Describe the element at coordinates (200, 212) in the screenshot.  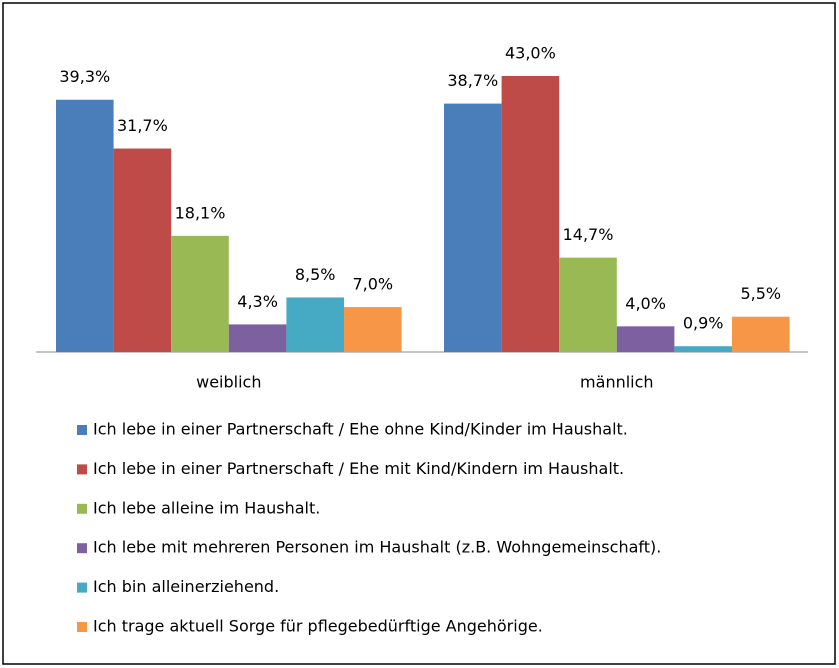
I see `value-label: 18,1%` at that location.